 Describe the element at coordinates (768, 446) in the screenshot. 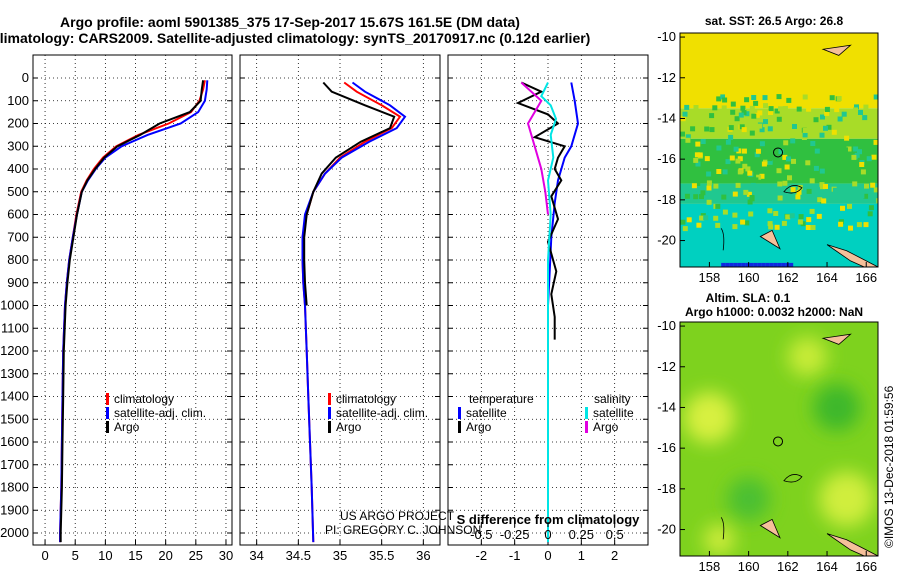

I see `sla-map-panel: 158 160 162 164 166 -10 -12 -14 -16 -18 -20` at that location.